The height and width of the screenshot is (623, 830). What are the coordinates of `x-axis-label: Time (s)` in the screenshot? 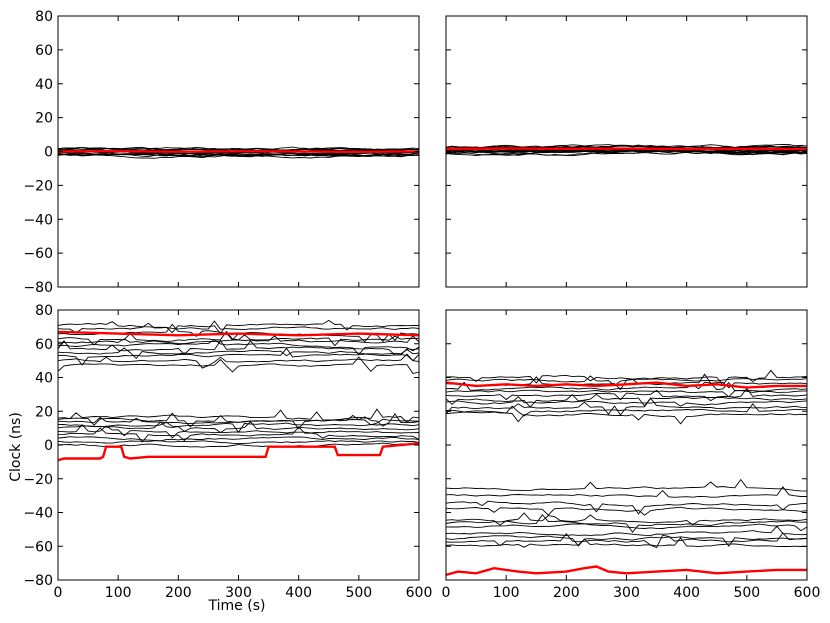 It's located at (237, 606).